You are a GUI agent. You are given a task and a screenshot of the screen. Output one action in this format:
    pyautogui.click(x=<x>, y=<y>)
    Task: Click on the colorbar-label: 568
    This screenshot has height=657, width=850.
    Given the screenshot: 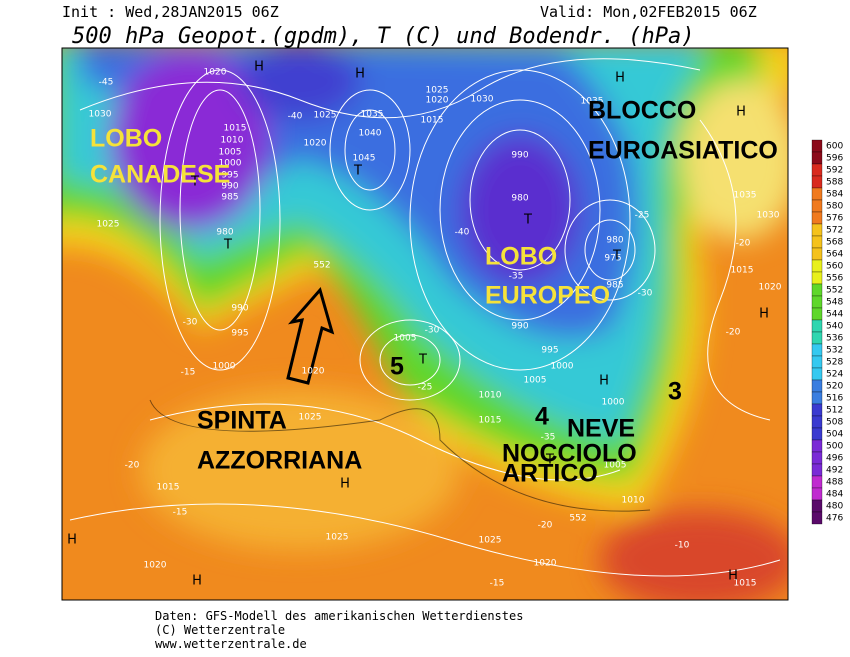 What is the action you would take?
    pyautogui.click(x=834, y=243)
    